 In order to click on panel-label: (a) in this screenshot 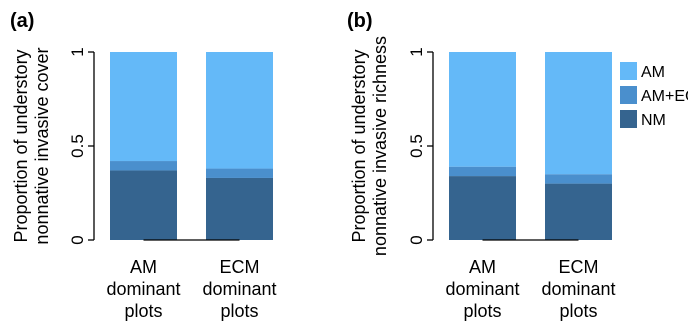, I will do `click(22, 21)`.